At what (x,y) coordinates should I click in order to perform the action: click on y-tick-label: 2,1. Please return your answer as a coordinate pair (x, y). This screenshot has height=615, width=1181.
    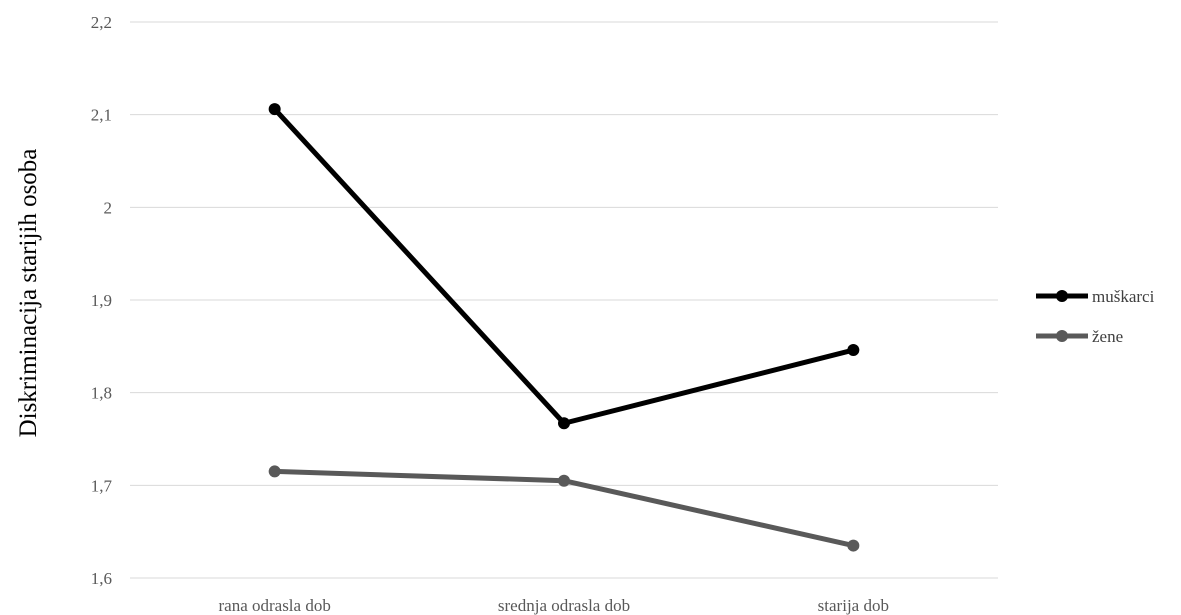
    Looking at the image, I should click on (101, 115).